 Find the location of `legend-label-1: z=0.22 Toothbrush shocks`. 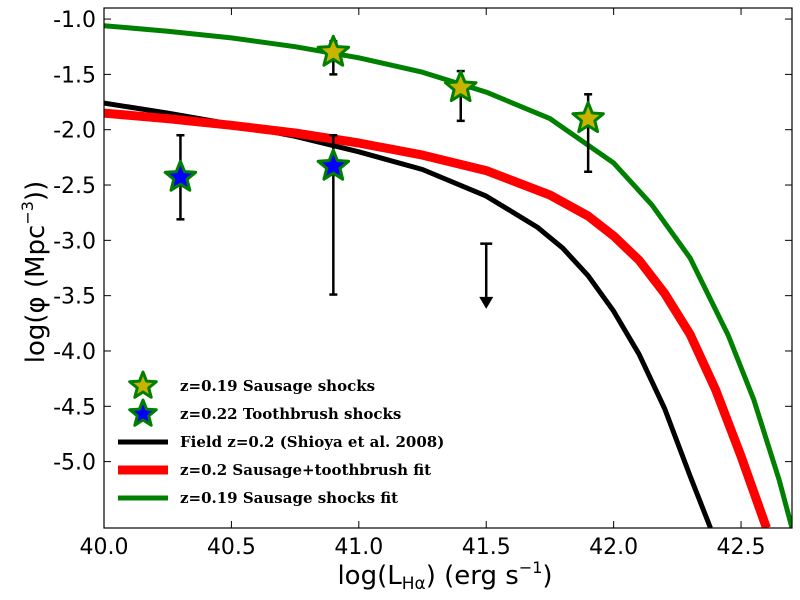

legend-label-1: z=0.22 Toothbrush shocks is located at coordinates (290, 414).